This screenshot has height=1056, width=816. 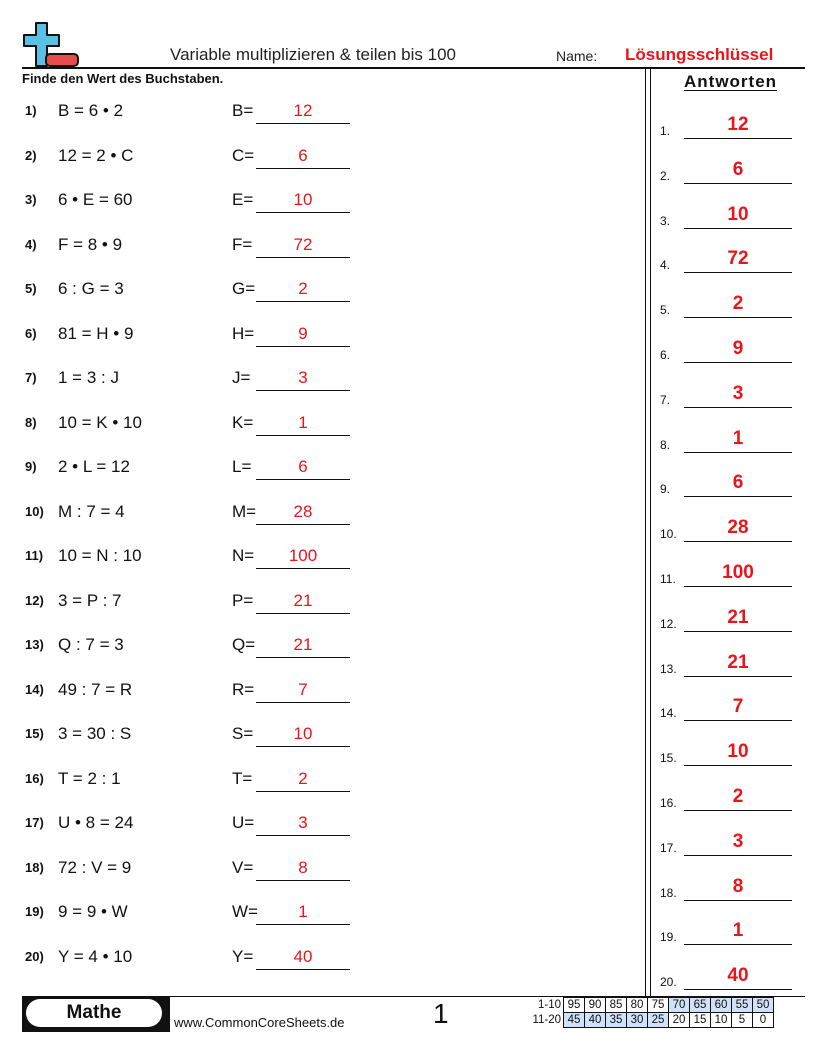 What do you see at coordinates (123, 78) in the screenshot?
I see `instructions: Finde den Wert des Buchstaben.` at bounding box center [123, 78].